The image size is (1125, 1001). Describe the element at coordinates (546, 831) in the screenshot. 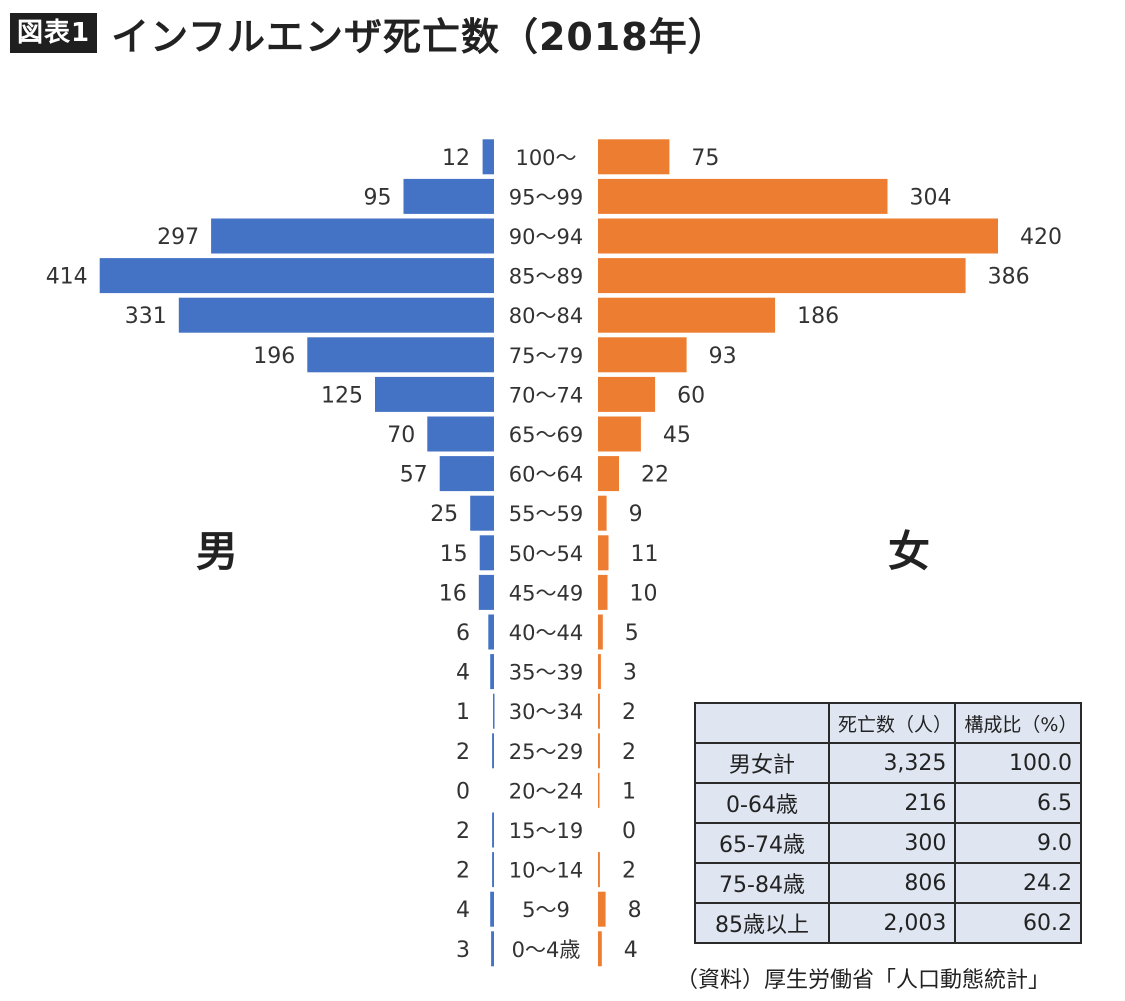

I see `age-category-label: 15～19` at that location.